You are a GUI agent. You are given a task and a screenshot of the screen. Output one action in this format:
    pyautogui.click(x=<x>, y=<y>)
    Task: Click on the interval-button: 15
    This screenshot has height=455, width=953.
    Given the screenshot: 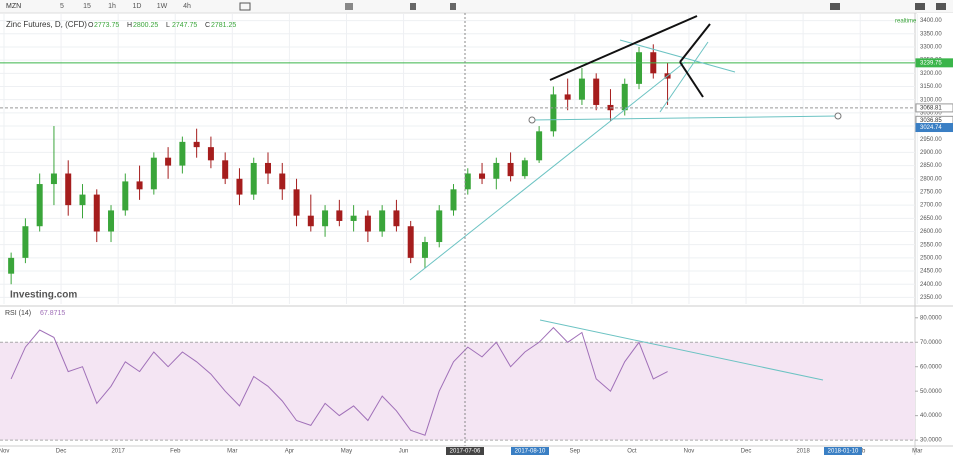 What is the action you would take?
    pyautogui.click(x=87, y=6)
    